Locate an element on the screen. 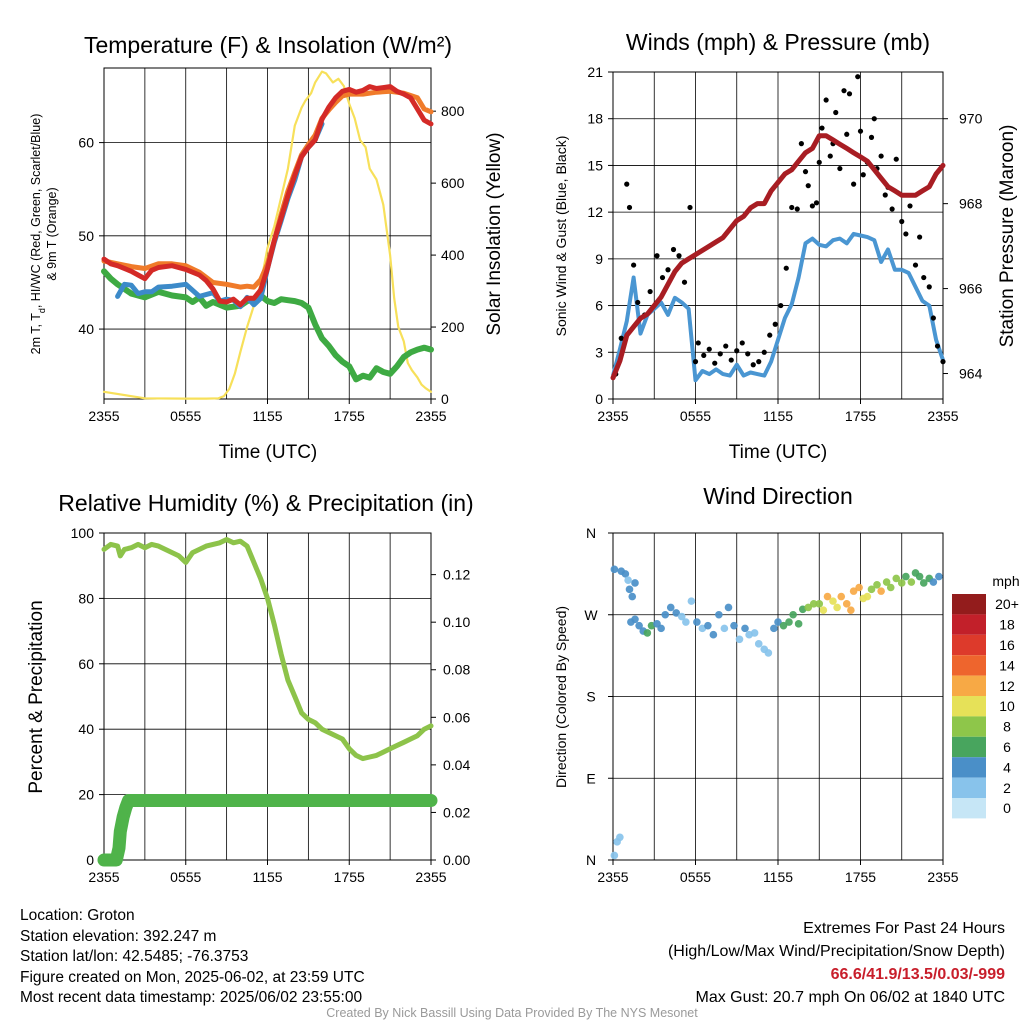 This screenshot has height=1024, width=1024. legend-label: 2 is located at coordinates (1007, 788).